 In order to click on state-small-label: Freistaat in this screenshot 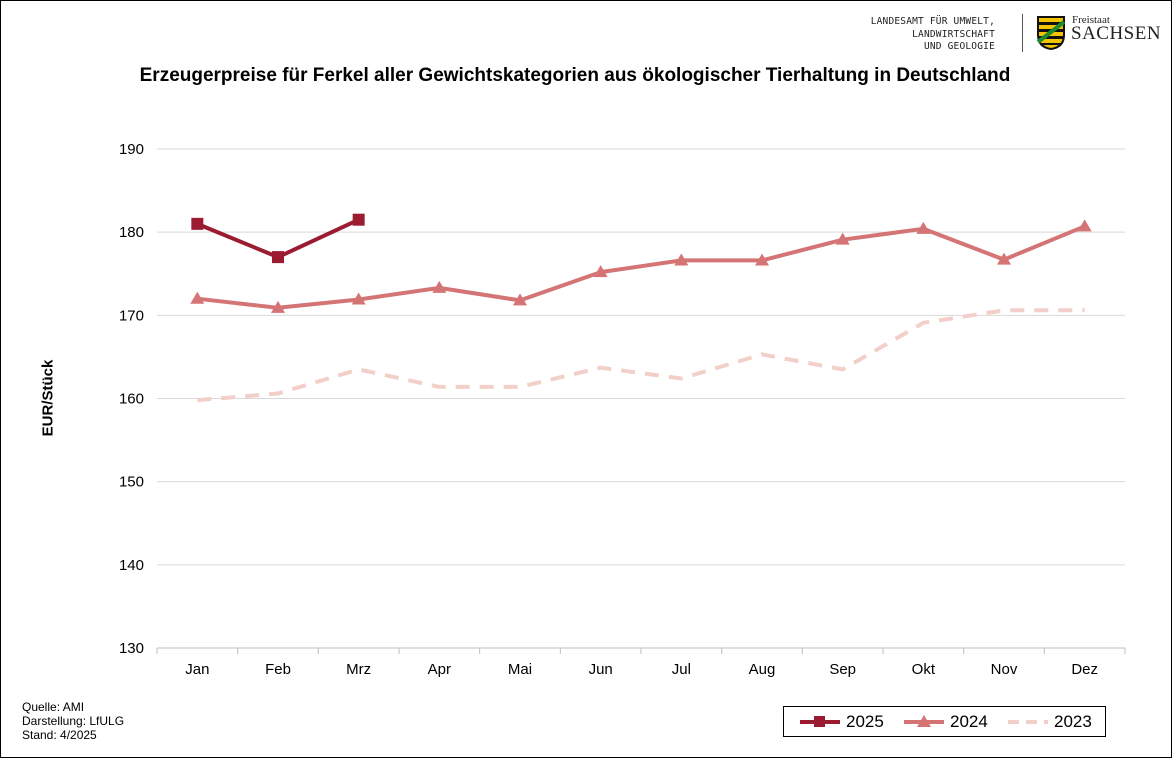, I will do `click(1091, 20)`.